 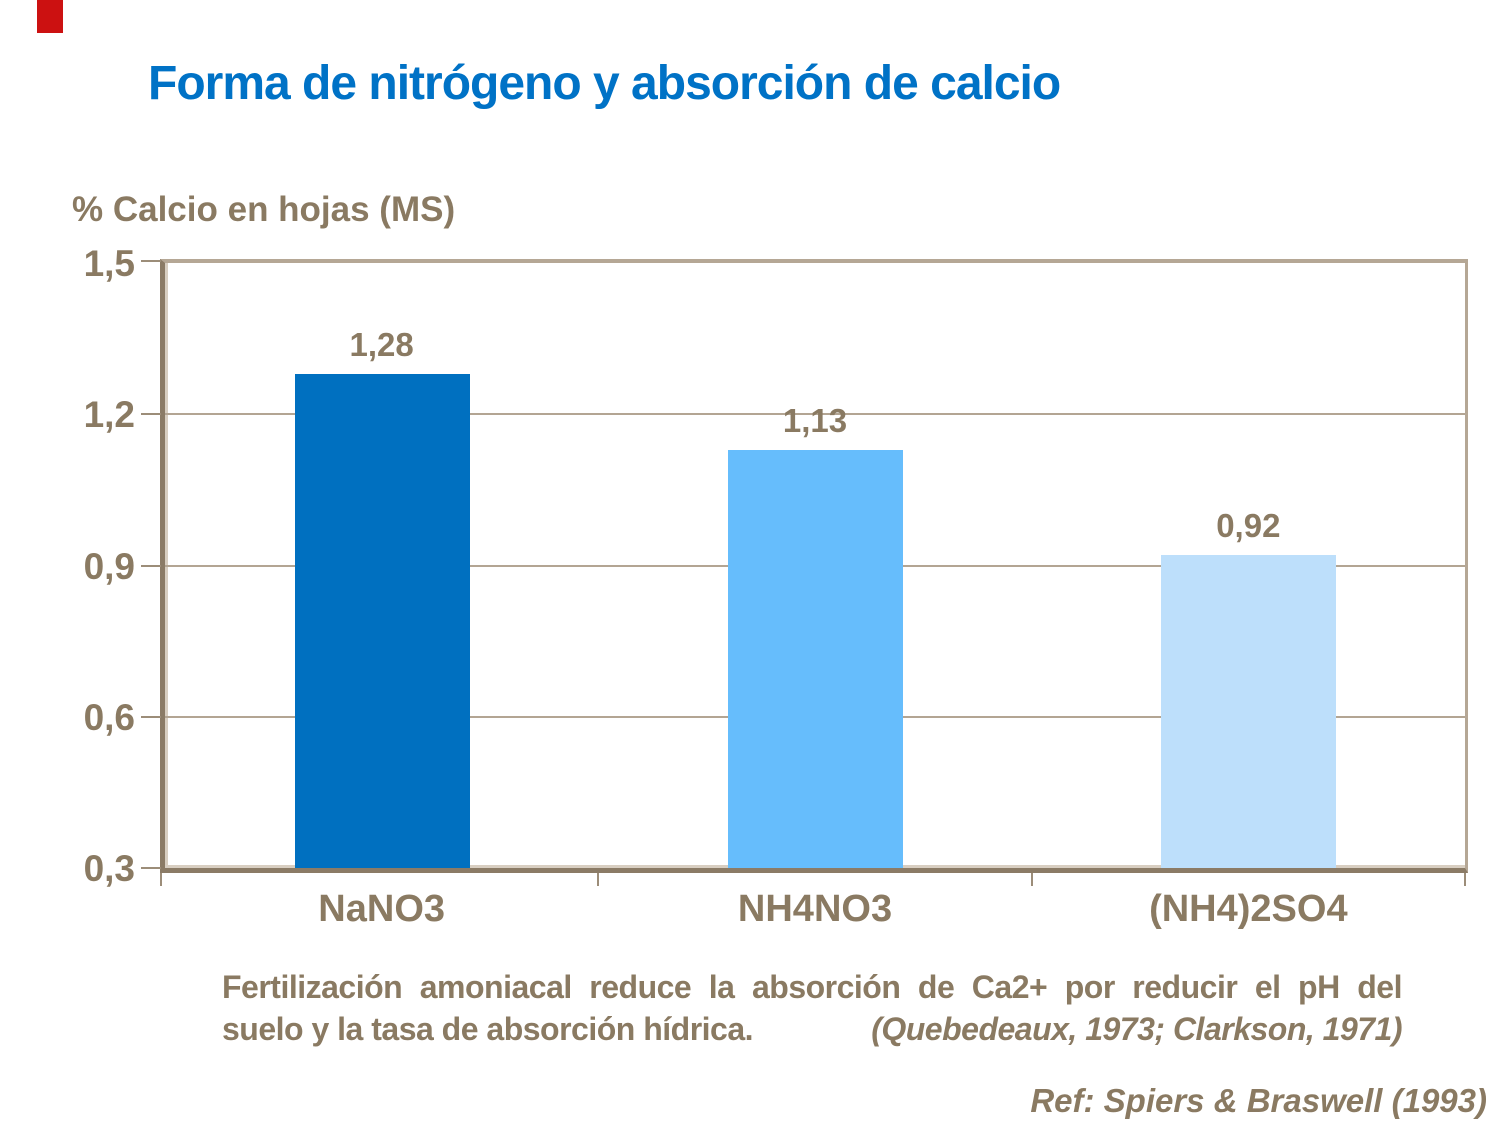 What do you see at coordinates (1248, 526) in the screenshot?
I see `bar-value-label: 0,92` at bounding box center [1248, 526].